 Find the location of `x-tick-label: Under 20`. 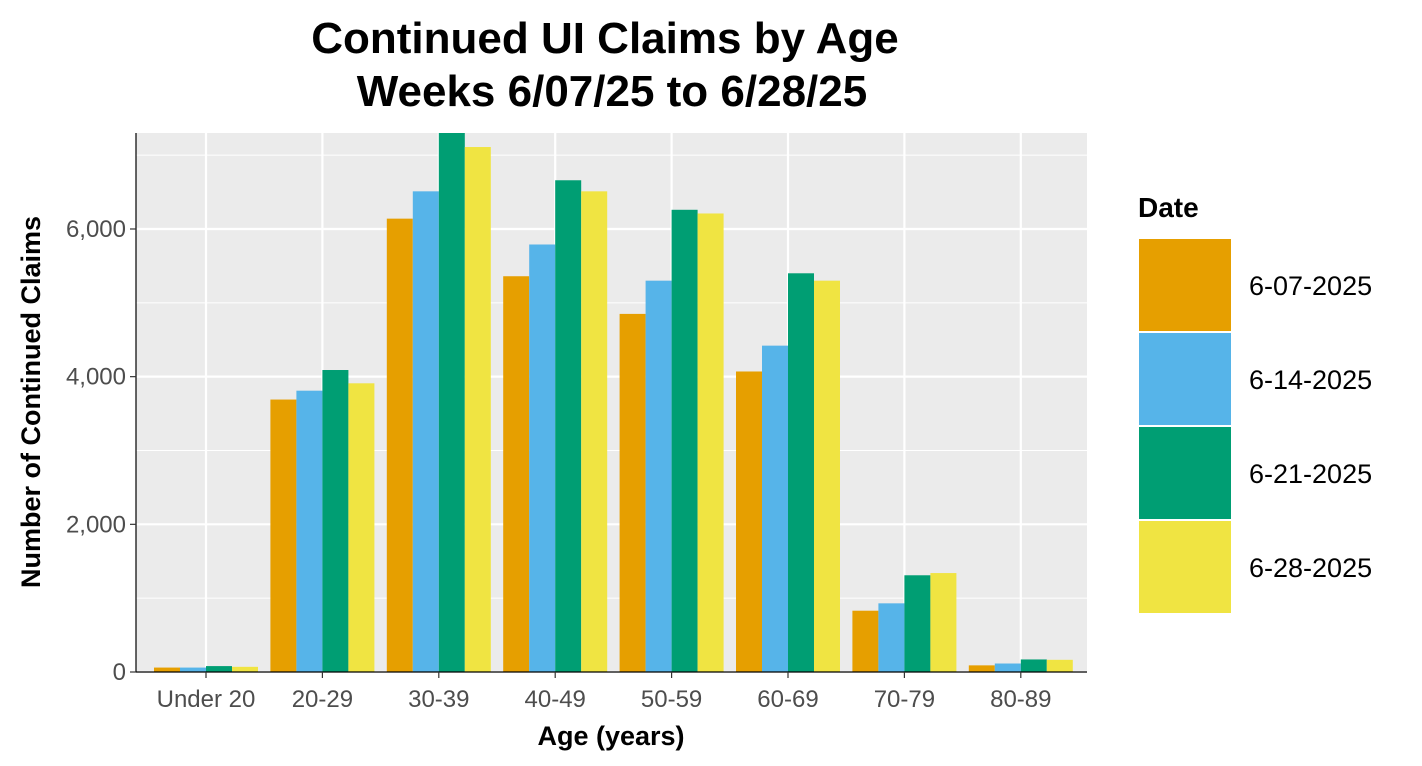

x-tick-label: Under 20 is located at coordinates (206, 699).